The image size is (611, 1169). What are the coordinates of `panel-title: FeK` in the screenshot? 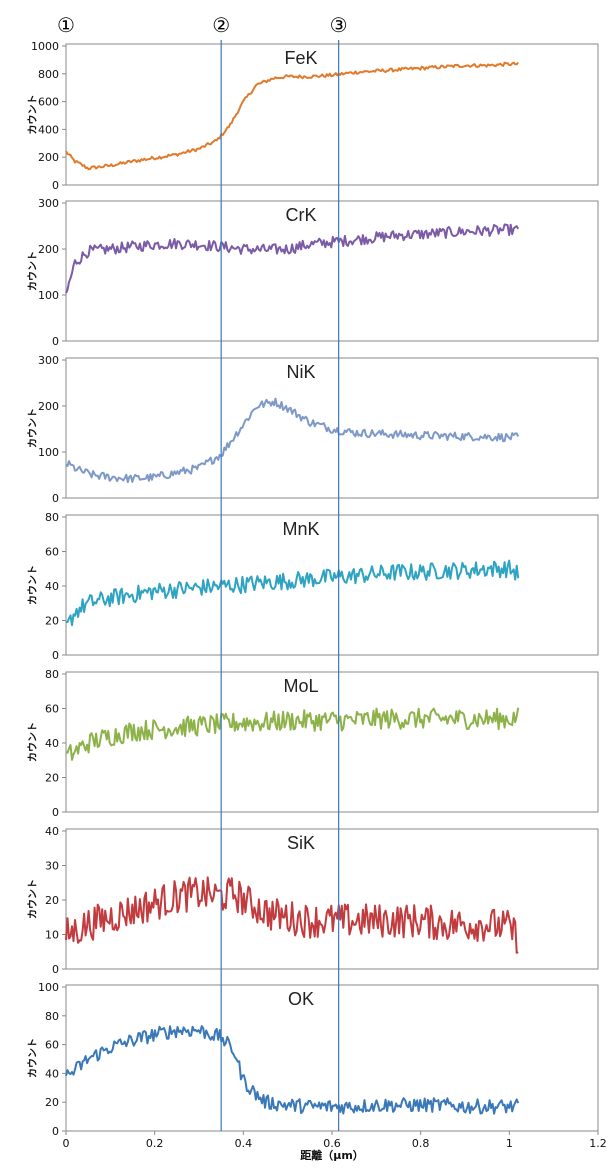 It's located at (300, 58).